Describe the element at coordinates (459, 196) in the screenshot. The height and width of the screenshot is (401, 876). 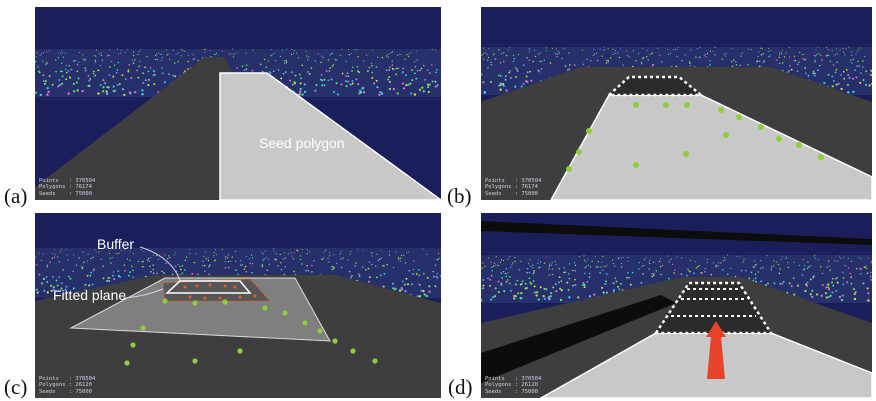
I see `panel-label-b: (b)` at that location.